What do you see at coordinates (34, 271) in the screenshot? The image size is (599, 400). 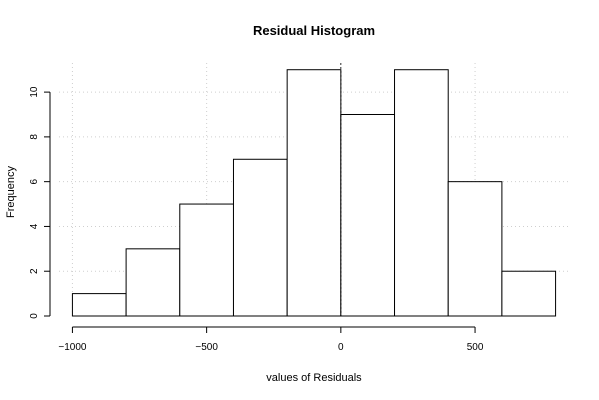 I see `y-tick-label-1: 2` at bounding box center [34, 271].